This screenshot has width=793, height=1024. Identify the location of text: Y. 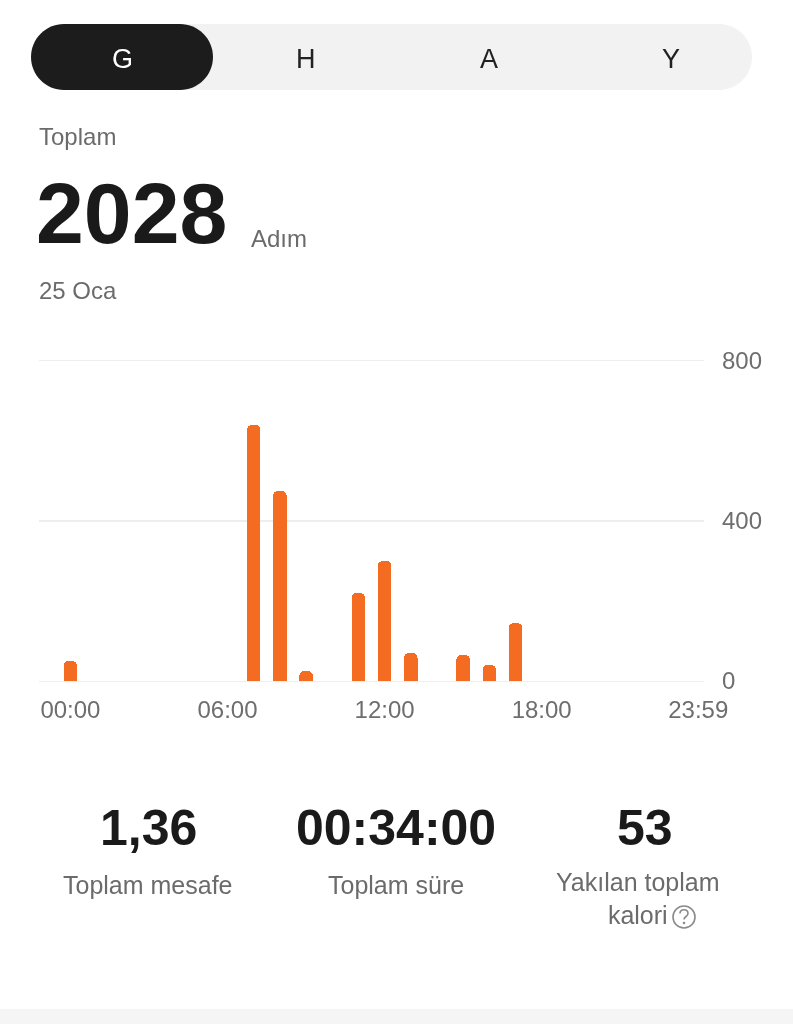
(671, 59).